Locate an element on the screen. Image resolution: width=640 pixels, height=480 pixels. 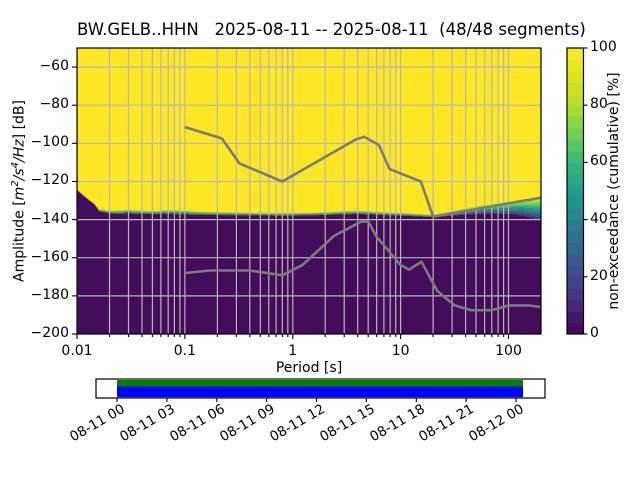
y-axis-label-part: 4 is located at coordinates (15, 165).